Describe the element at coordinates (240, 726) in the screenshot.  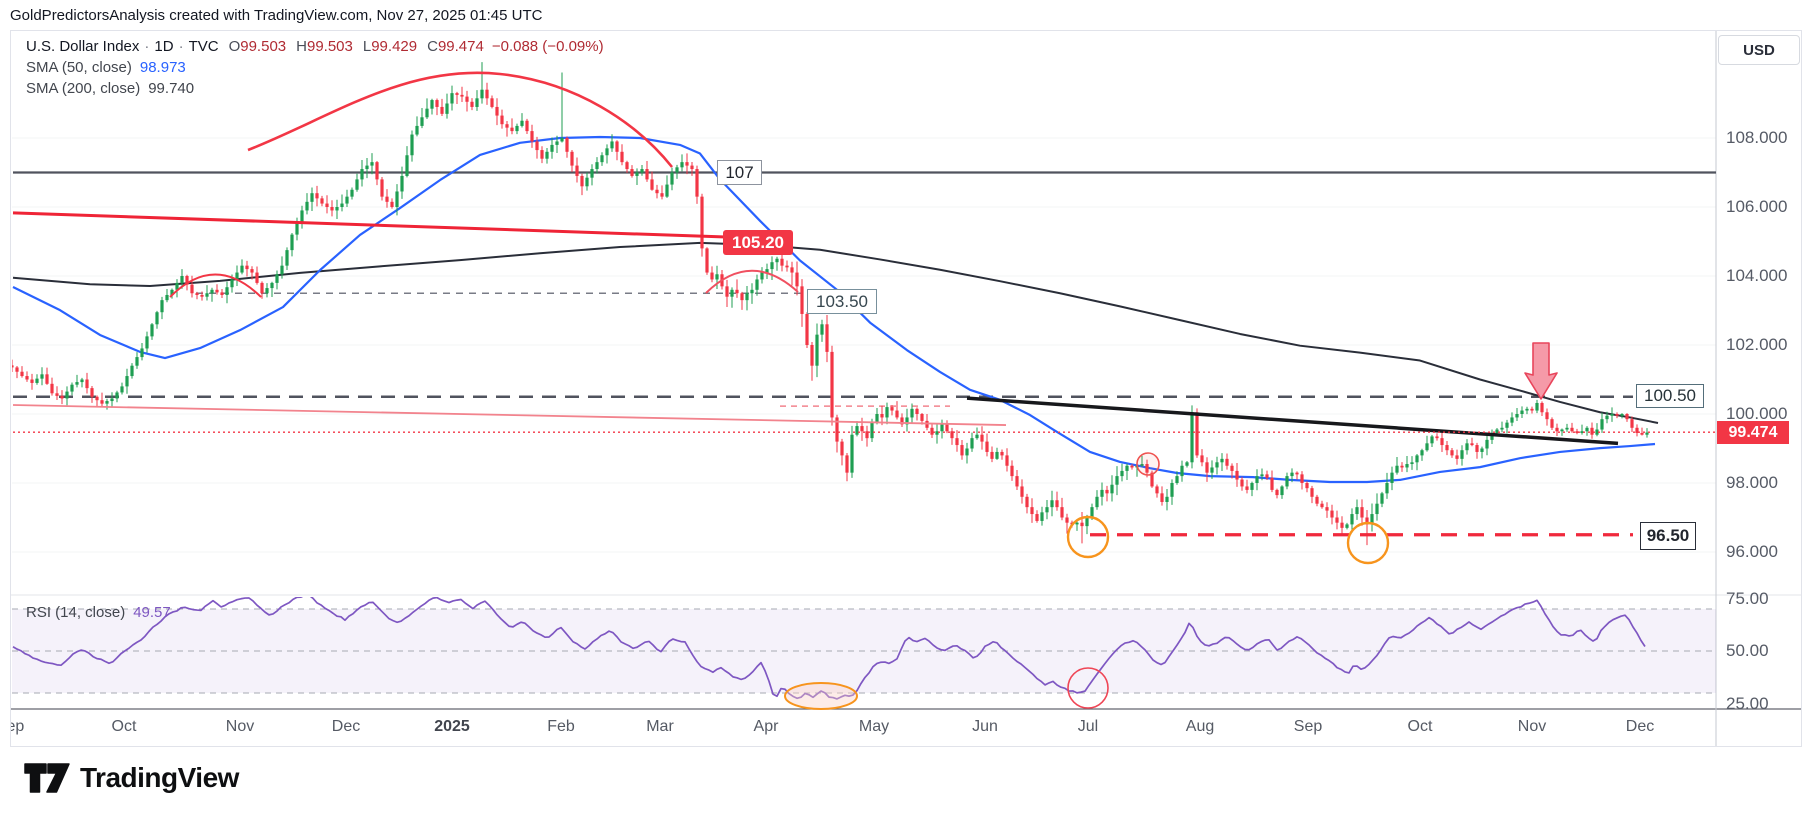
I see `time-axis-label: Nov` at that location.